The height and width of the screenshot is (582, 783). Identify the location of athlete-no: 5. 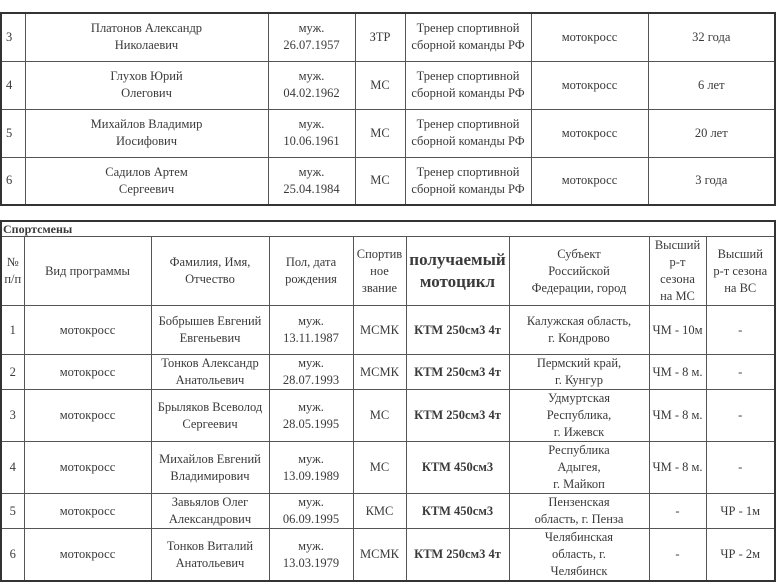
(12, 511).